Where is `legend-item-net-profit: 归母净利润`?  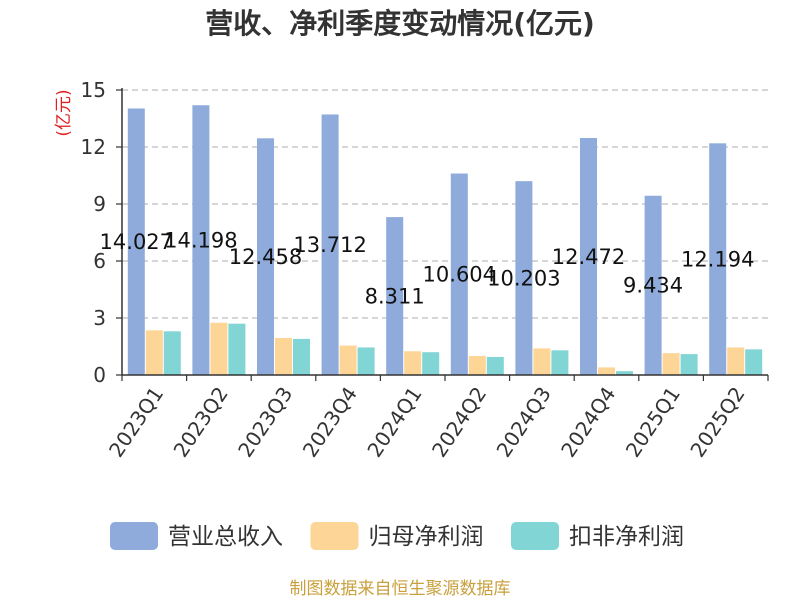
legend-item-net-profit: 归母净利润 is located at coordinates (397, 536).